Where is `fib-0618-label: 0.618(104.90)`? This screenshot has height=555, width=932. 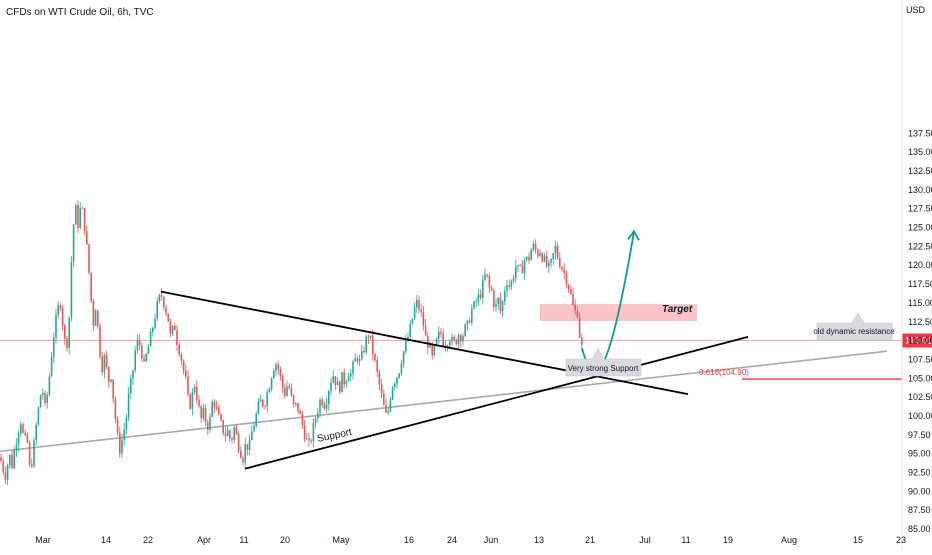 fib-0618-label: 0.618(104.90) is located at coordinates (724, 372).